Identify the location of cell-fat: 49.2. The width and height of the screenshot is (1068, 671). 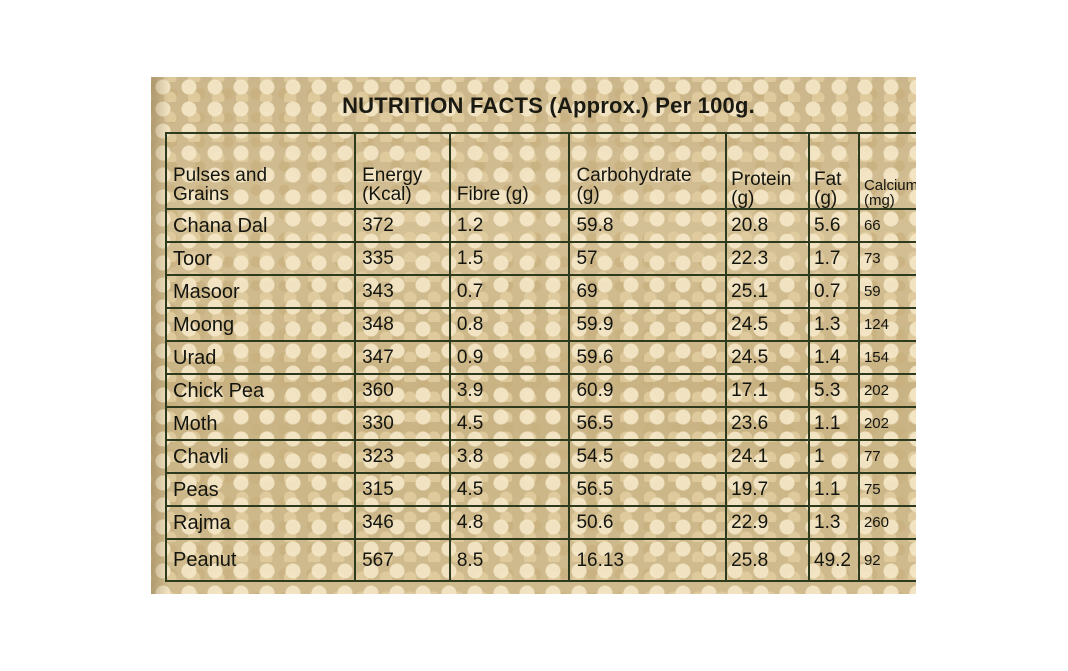
(834, 560).